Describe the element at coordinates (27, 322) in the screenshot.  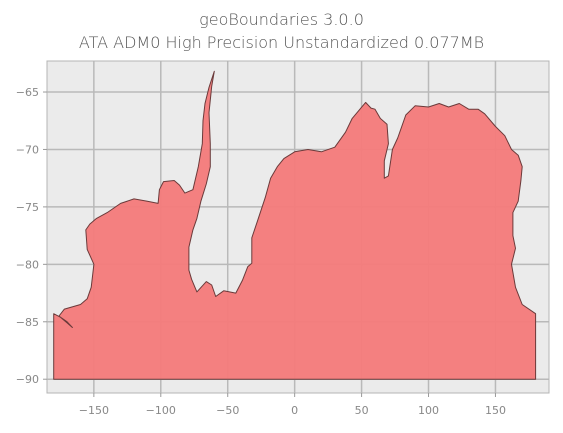
I see `y-tick-label: −85` at that location.